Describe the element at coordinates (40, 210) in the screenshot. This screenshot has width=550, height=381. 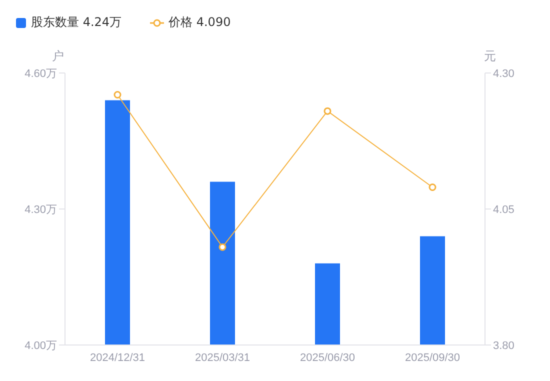
I see `y-tick-label: 4.30万` at that location.